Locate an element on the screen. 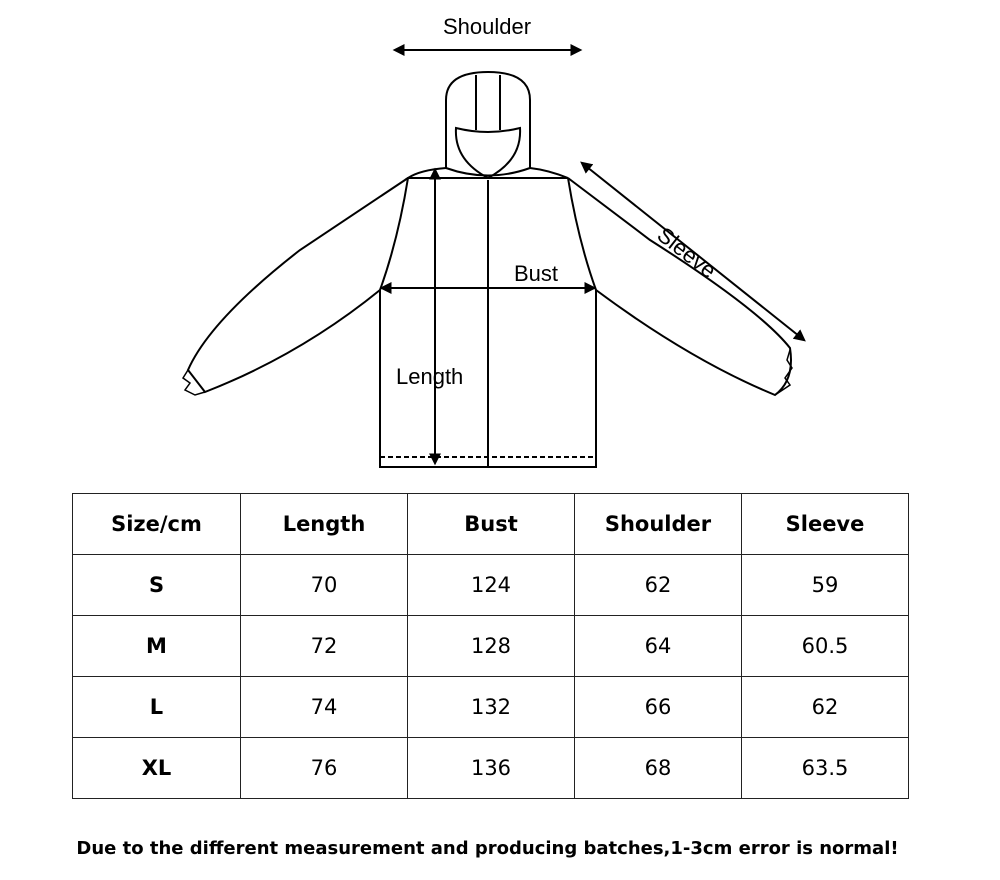  table-row: S 70 124 62 59 is located at coordinates (490, 585).